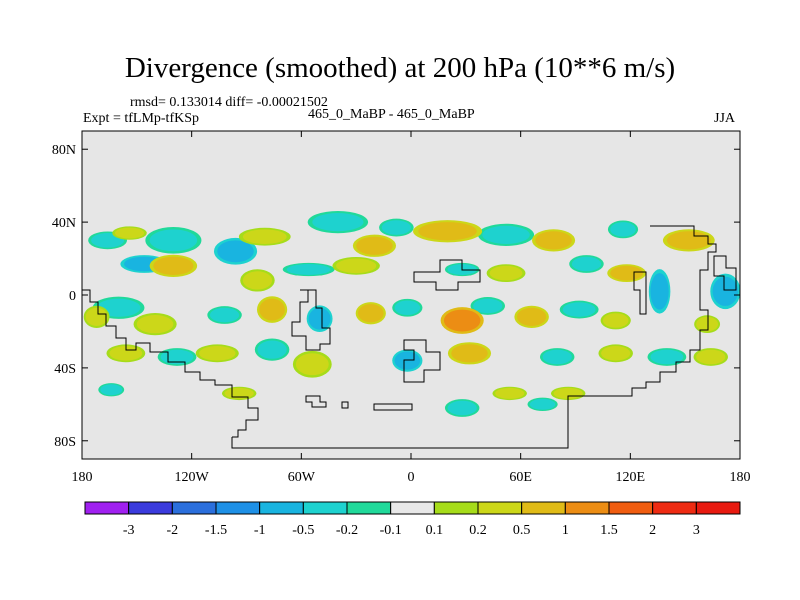  Describe the element at coordinates (411, 477) in the screenshot. I see `x-tick-label: 0` at that location.